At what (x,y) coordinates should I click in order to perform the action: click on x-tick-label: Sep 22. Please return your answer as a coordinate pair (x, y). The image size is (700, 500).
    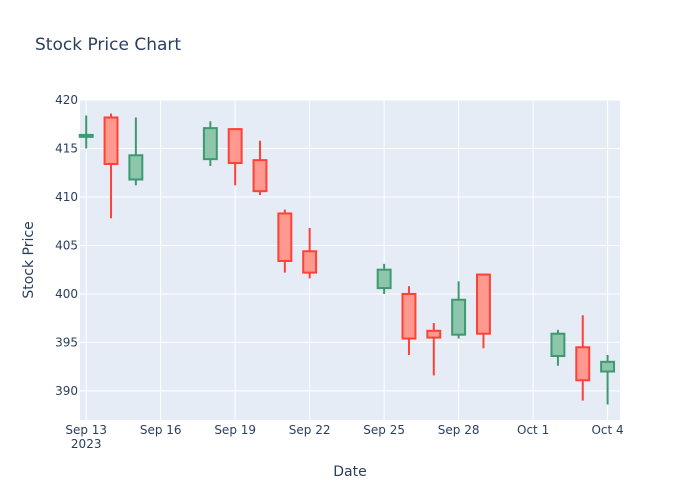
    Looking at the image, I should click on (310, 430).